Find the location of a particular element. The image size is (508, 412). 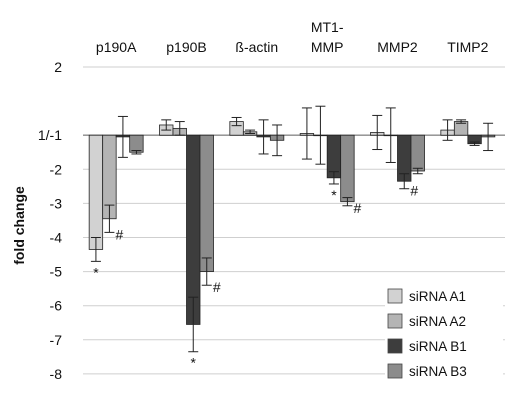

legend: siRNA A1 siRNA A2 siRNA B1 siRNA B3 is located at coordinates (444, 338).